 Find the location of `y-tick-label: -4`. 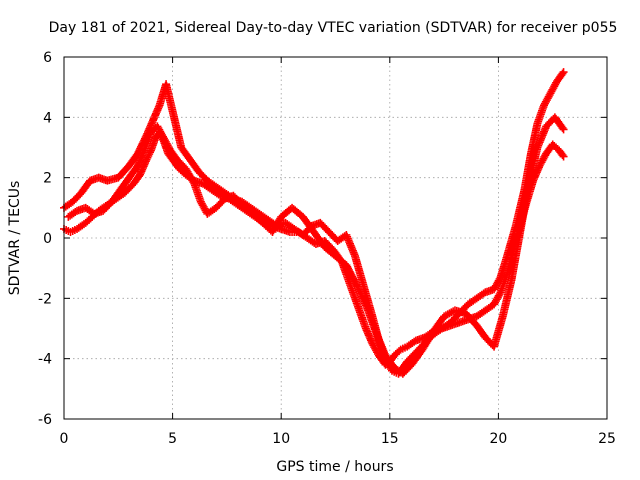

y-tick-label: -4 is located at coordinates (45, 360).